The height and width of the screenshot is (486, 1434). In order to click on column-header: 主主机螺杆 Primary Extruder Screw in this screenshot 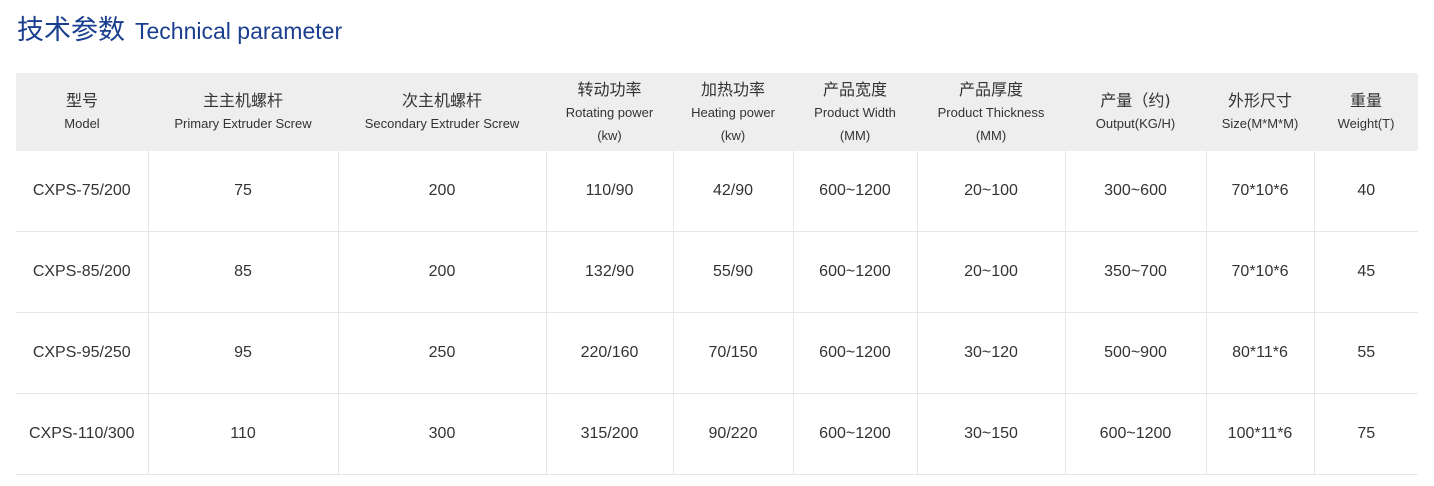, I will do `click(243, 112)`.